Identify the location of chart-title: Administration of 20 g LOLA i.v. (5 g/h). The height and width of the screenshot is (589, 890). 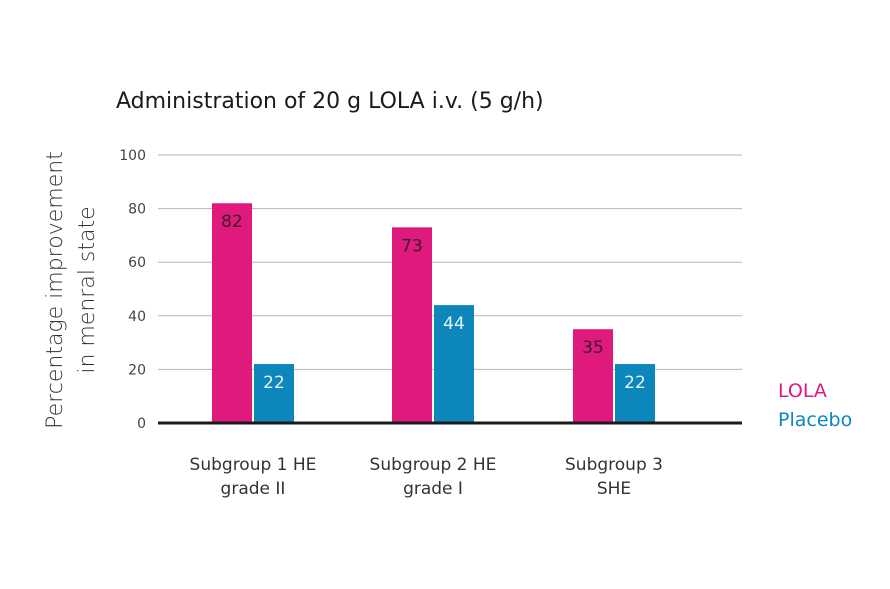
(330, 101).